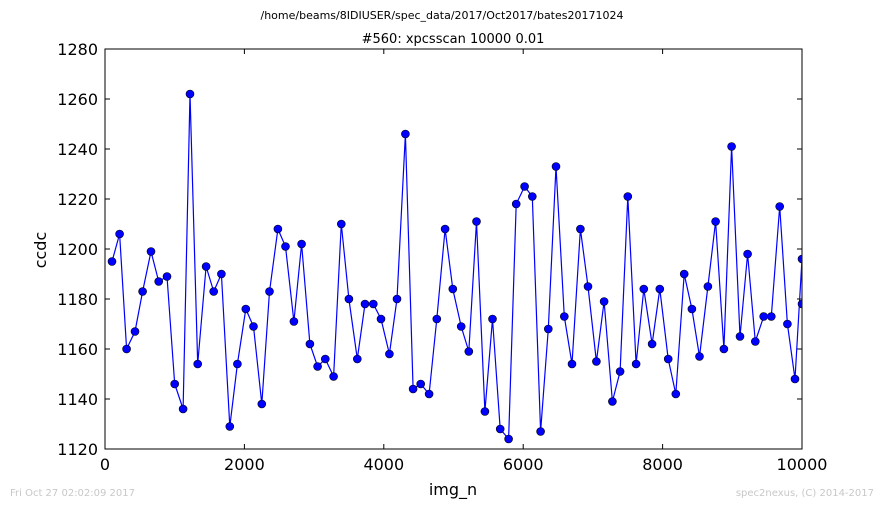 The image size is (884, 509). I want to click on x-tick-label: 10000, so click(802, 464).